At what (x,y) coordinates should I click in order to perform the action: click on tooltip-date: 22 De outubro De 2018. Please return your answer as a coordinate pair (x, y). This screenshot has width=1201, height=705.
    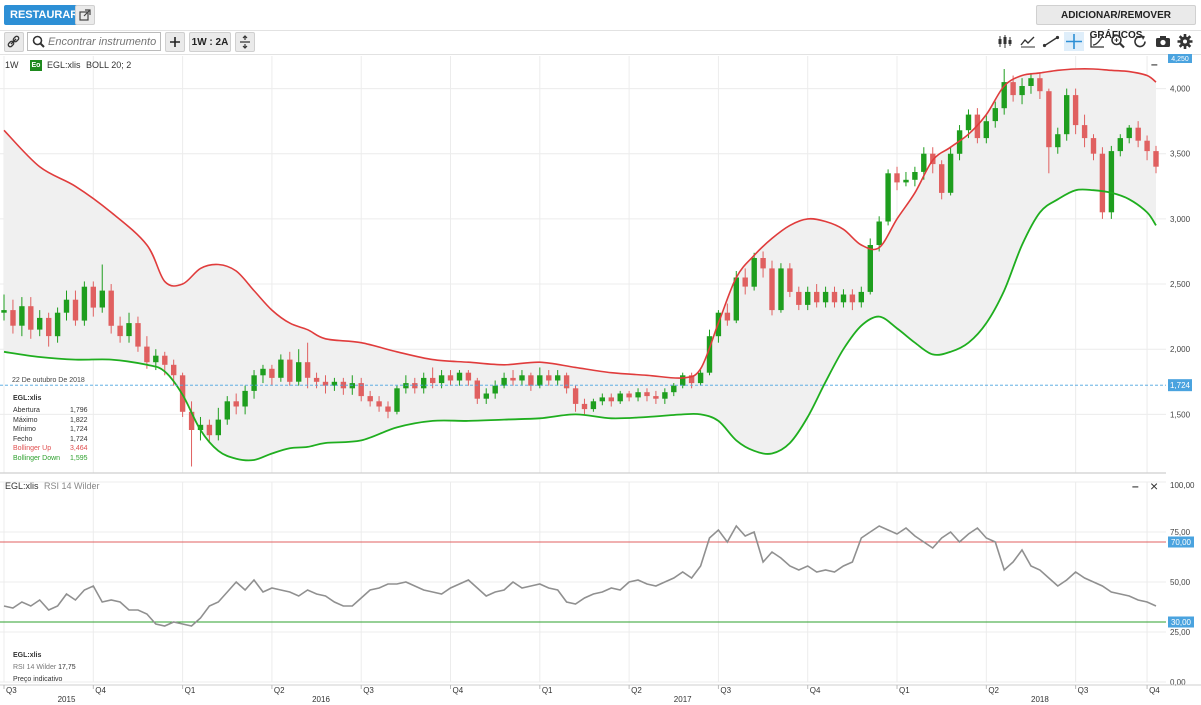
    Looking at the image, I should click on (48, 380).